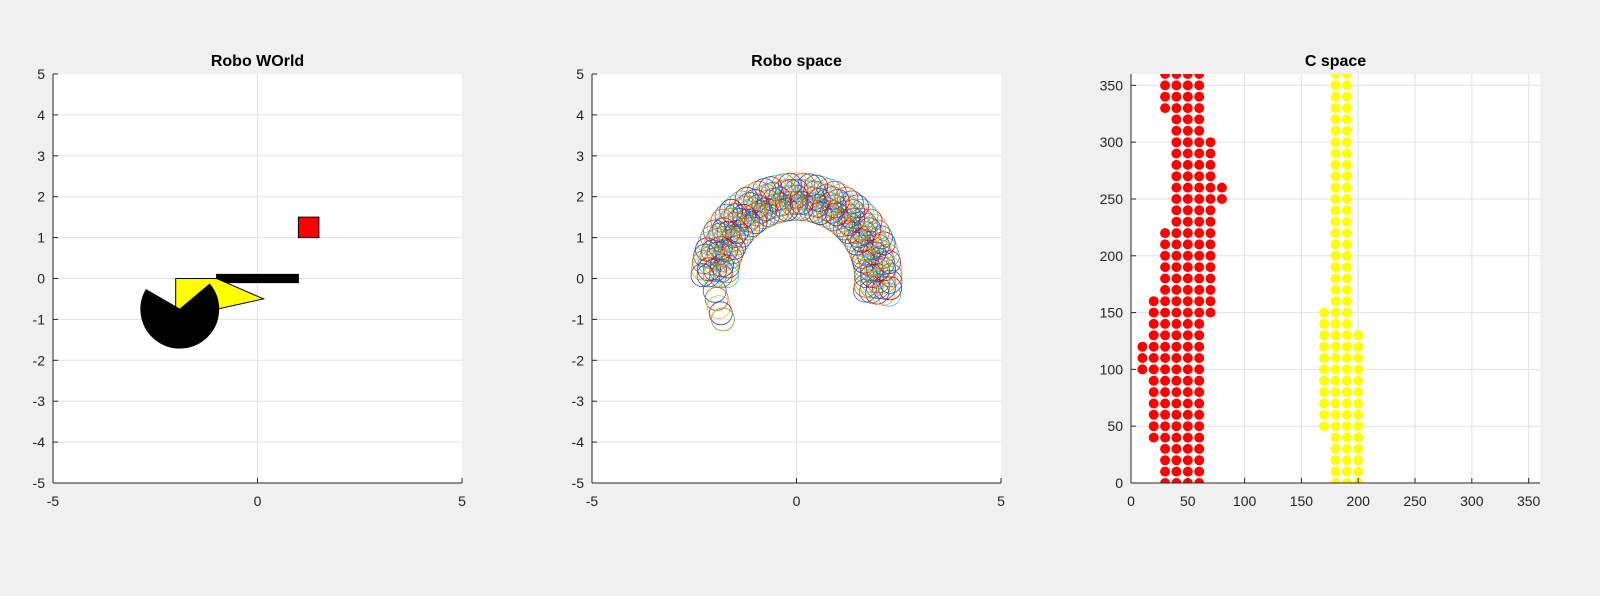 The image size is (1600, 596). Describe the element at coordinates (1131, 501) in the screenshot. I see `c-space-x-tick-label: 0` at that location.